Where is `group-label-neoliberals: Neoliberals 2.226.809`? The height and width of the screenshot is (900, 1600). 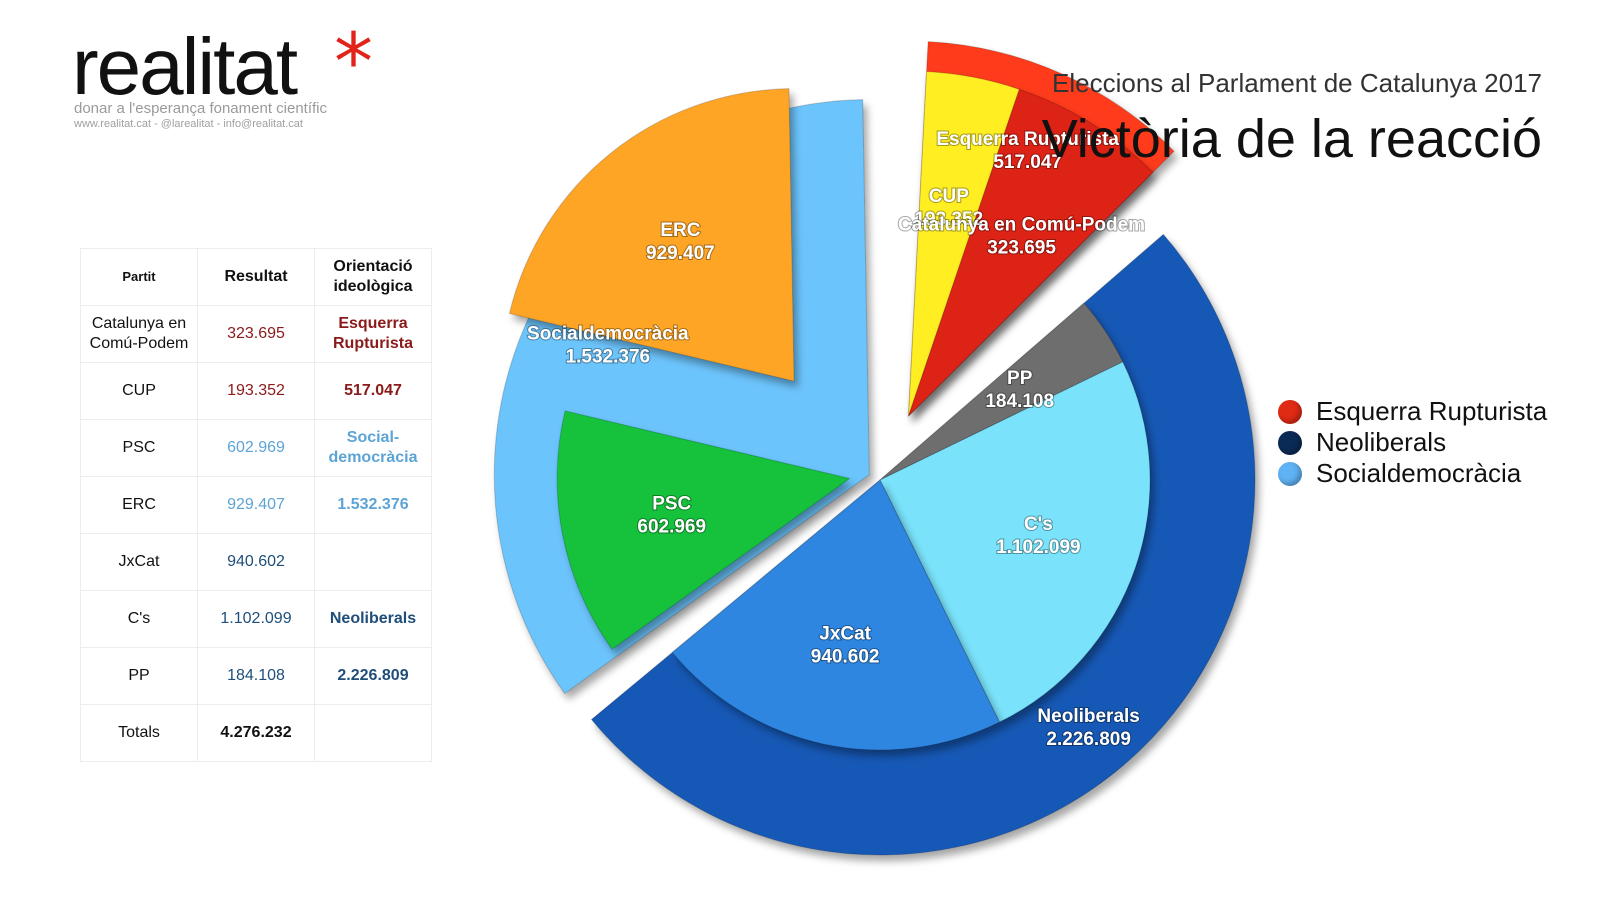
group-label-neoliberals: Neoliberals 2.226.809 is located at coordinates (1088, 728).